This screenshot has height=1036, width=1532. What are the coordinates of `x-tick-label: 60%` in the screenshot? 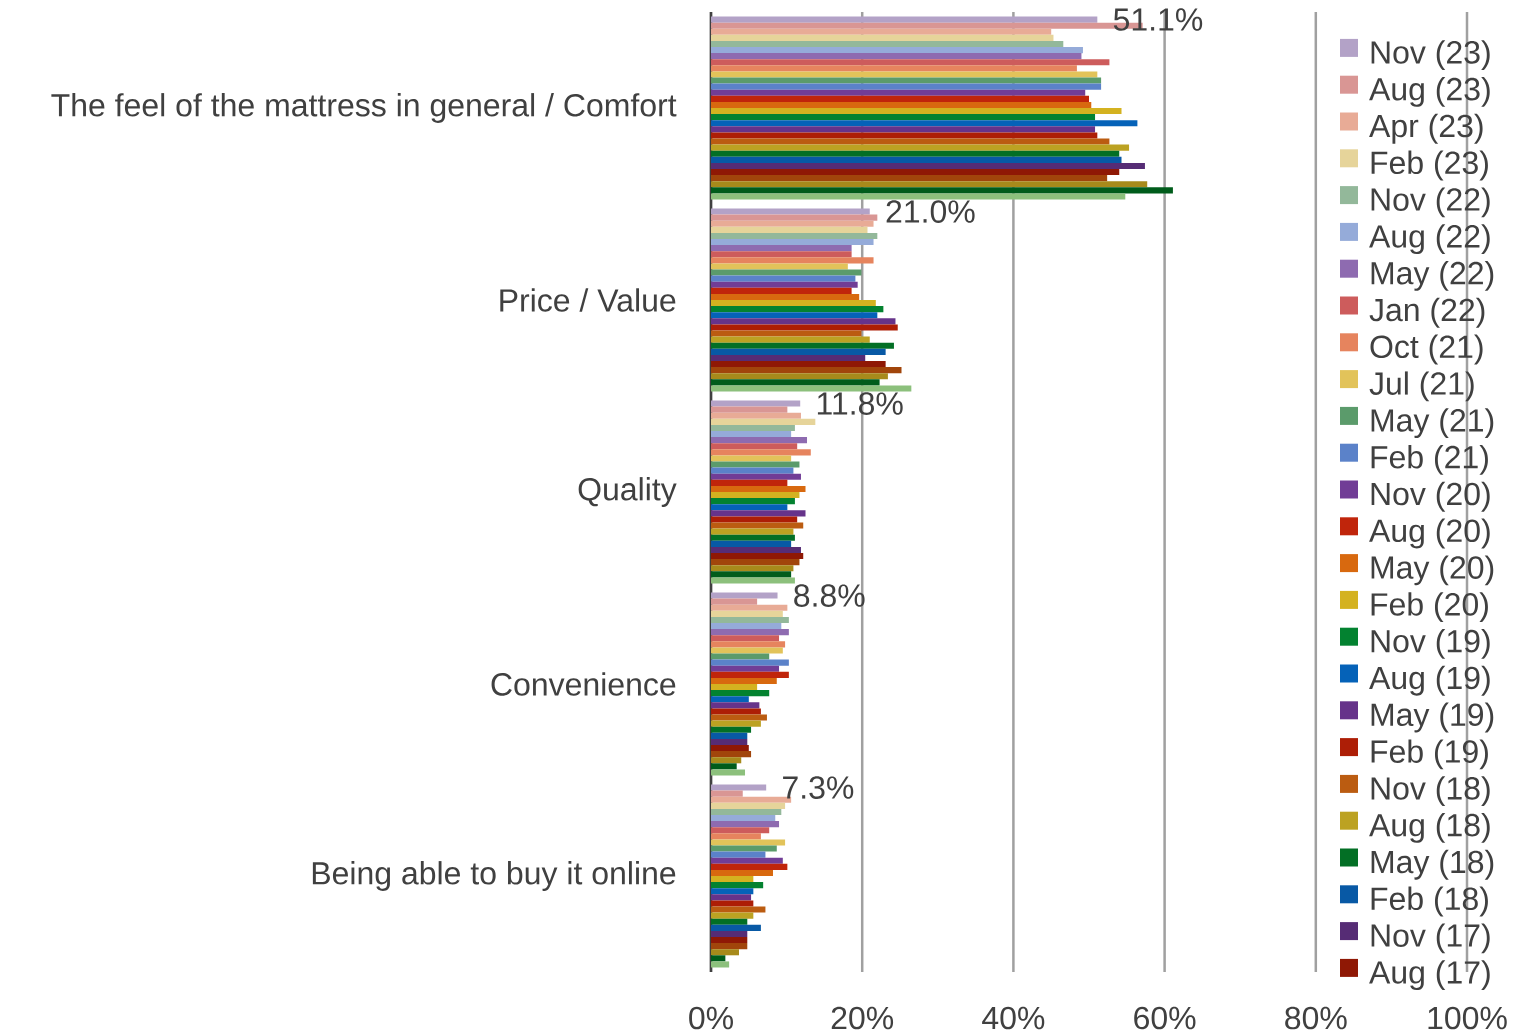 It's located at (1165, 1018).